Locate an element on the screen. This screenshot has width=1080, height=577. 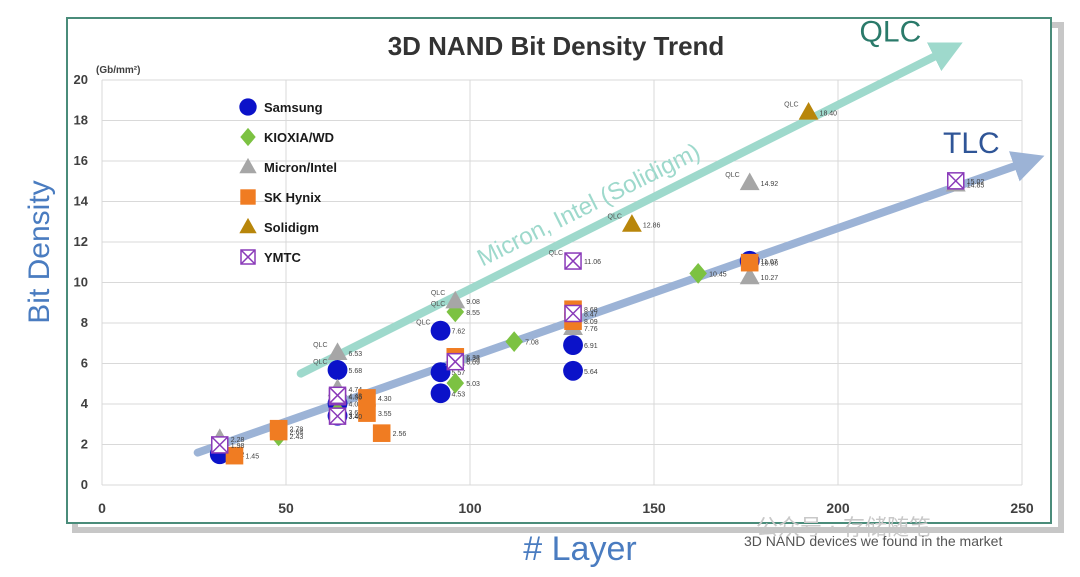
x-tick-label: 150 is located at coordinates (654, 508).